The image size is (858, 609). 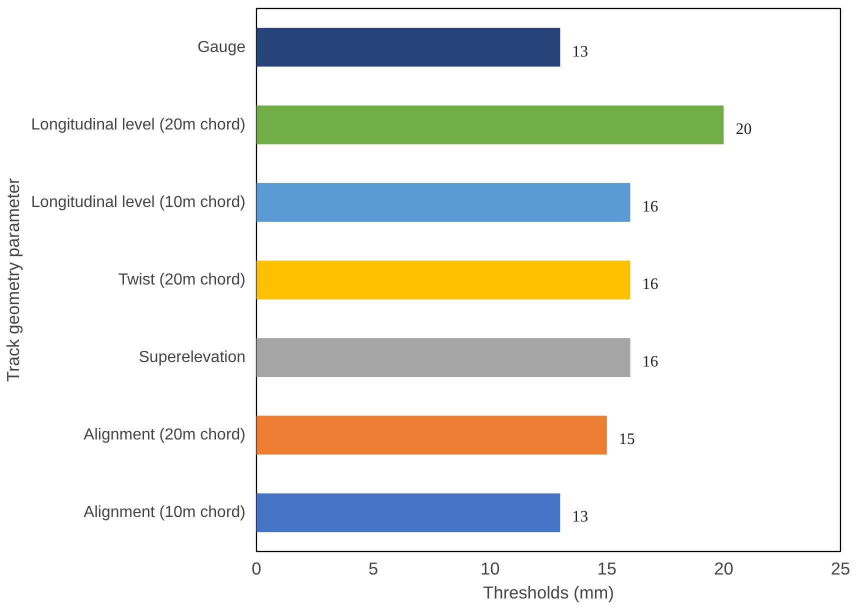 What do you see at coordinates (221, 47) in the screenshot?
I see `y-tick-label: Gauge` at bounding box center [221, 47].